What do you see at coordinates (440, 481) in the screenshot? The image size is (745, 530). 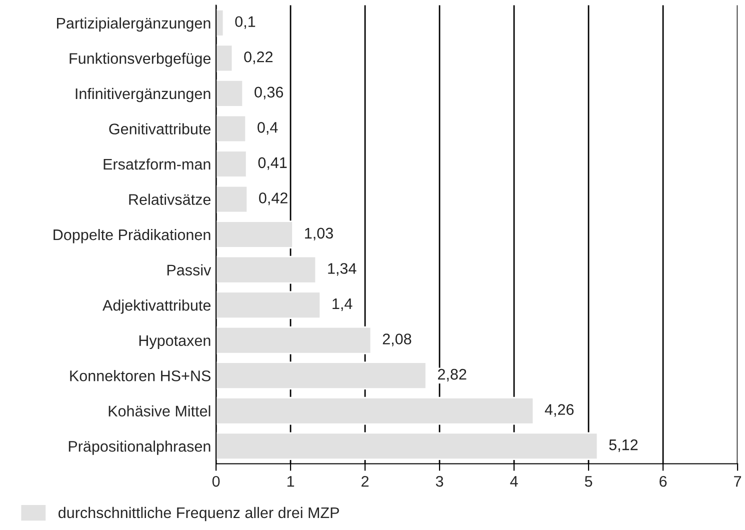 I see `x-tick-label: 3` at bounding box center [440, 481].